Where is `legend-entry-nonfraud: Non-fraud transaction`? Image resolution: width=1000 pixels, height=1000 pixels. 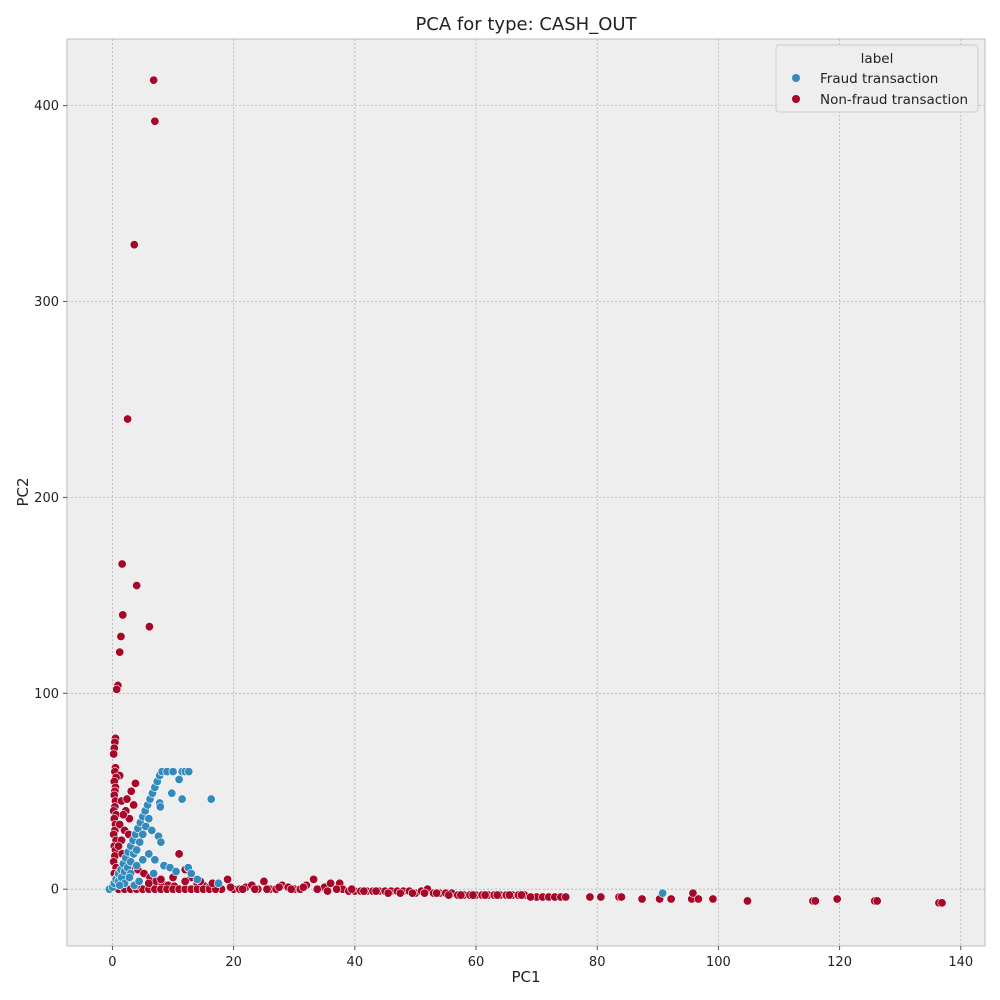
legend-entry-nonfraud: Non-fraud transaction is located at coordinates (894, 100).